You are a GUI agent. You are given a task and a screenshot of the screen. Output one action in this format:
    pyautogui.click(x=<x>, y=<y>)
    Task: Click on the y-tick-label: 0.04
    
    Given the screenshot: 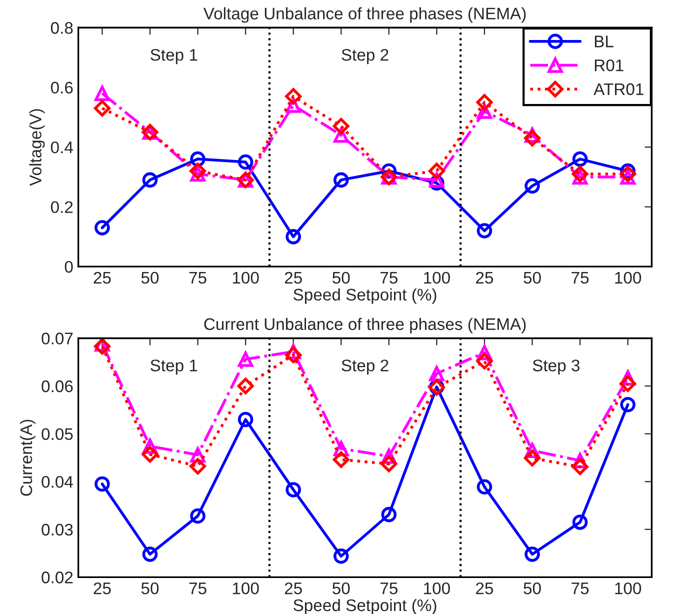 What is the action you would take?
    pyautogui.click(x=57, y=482)
    